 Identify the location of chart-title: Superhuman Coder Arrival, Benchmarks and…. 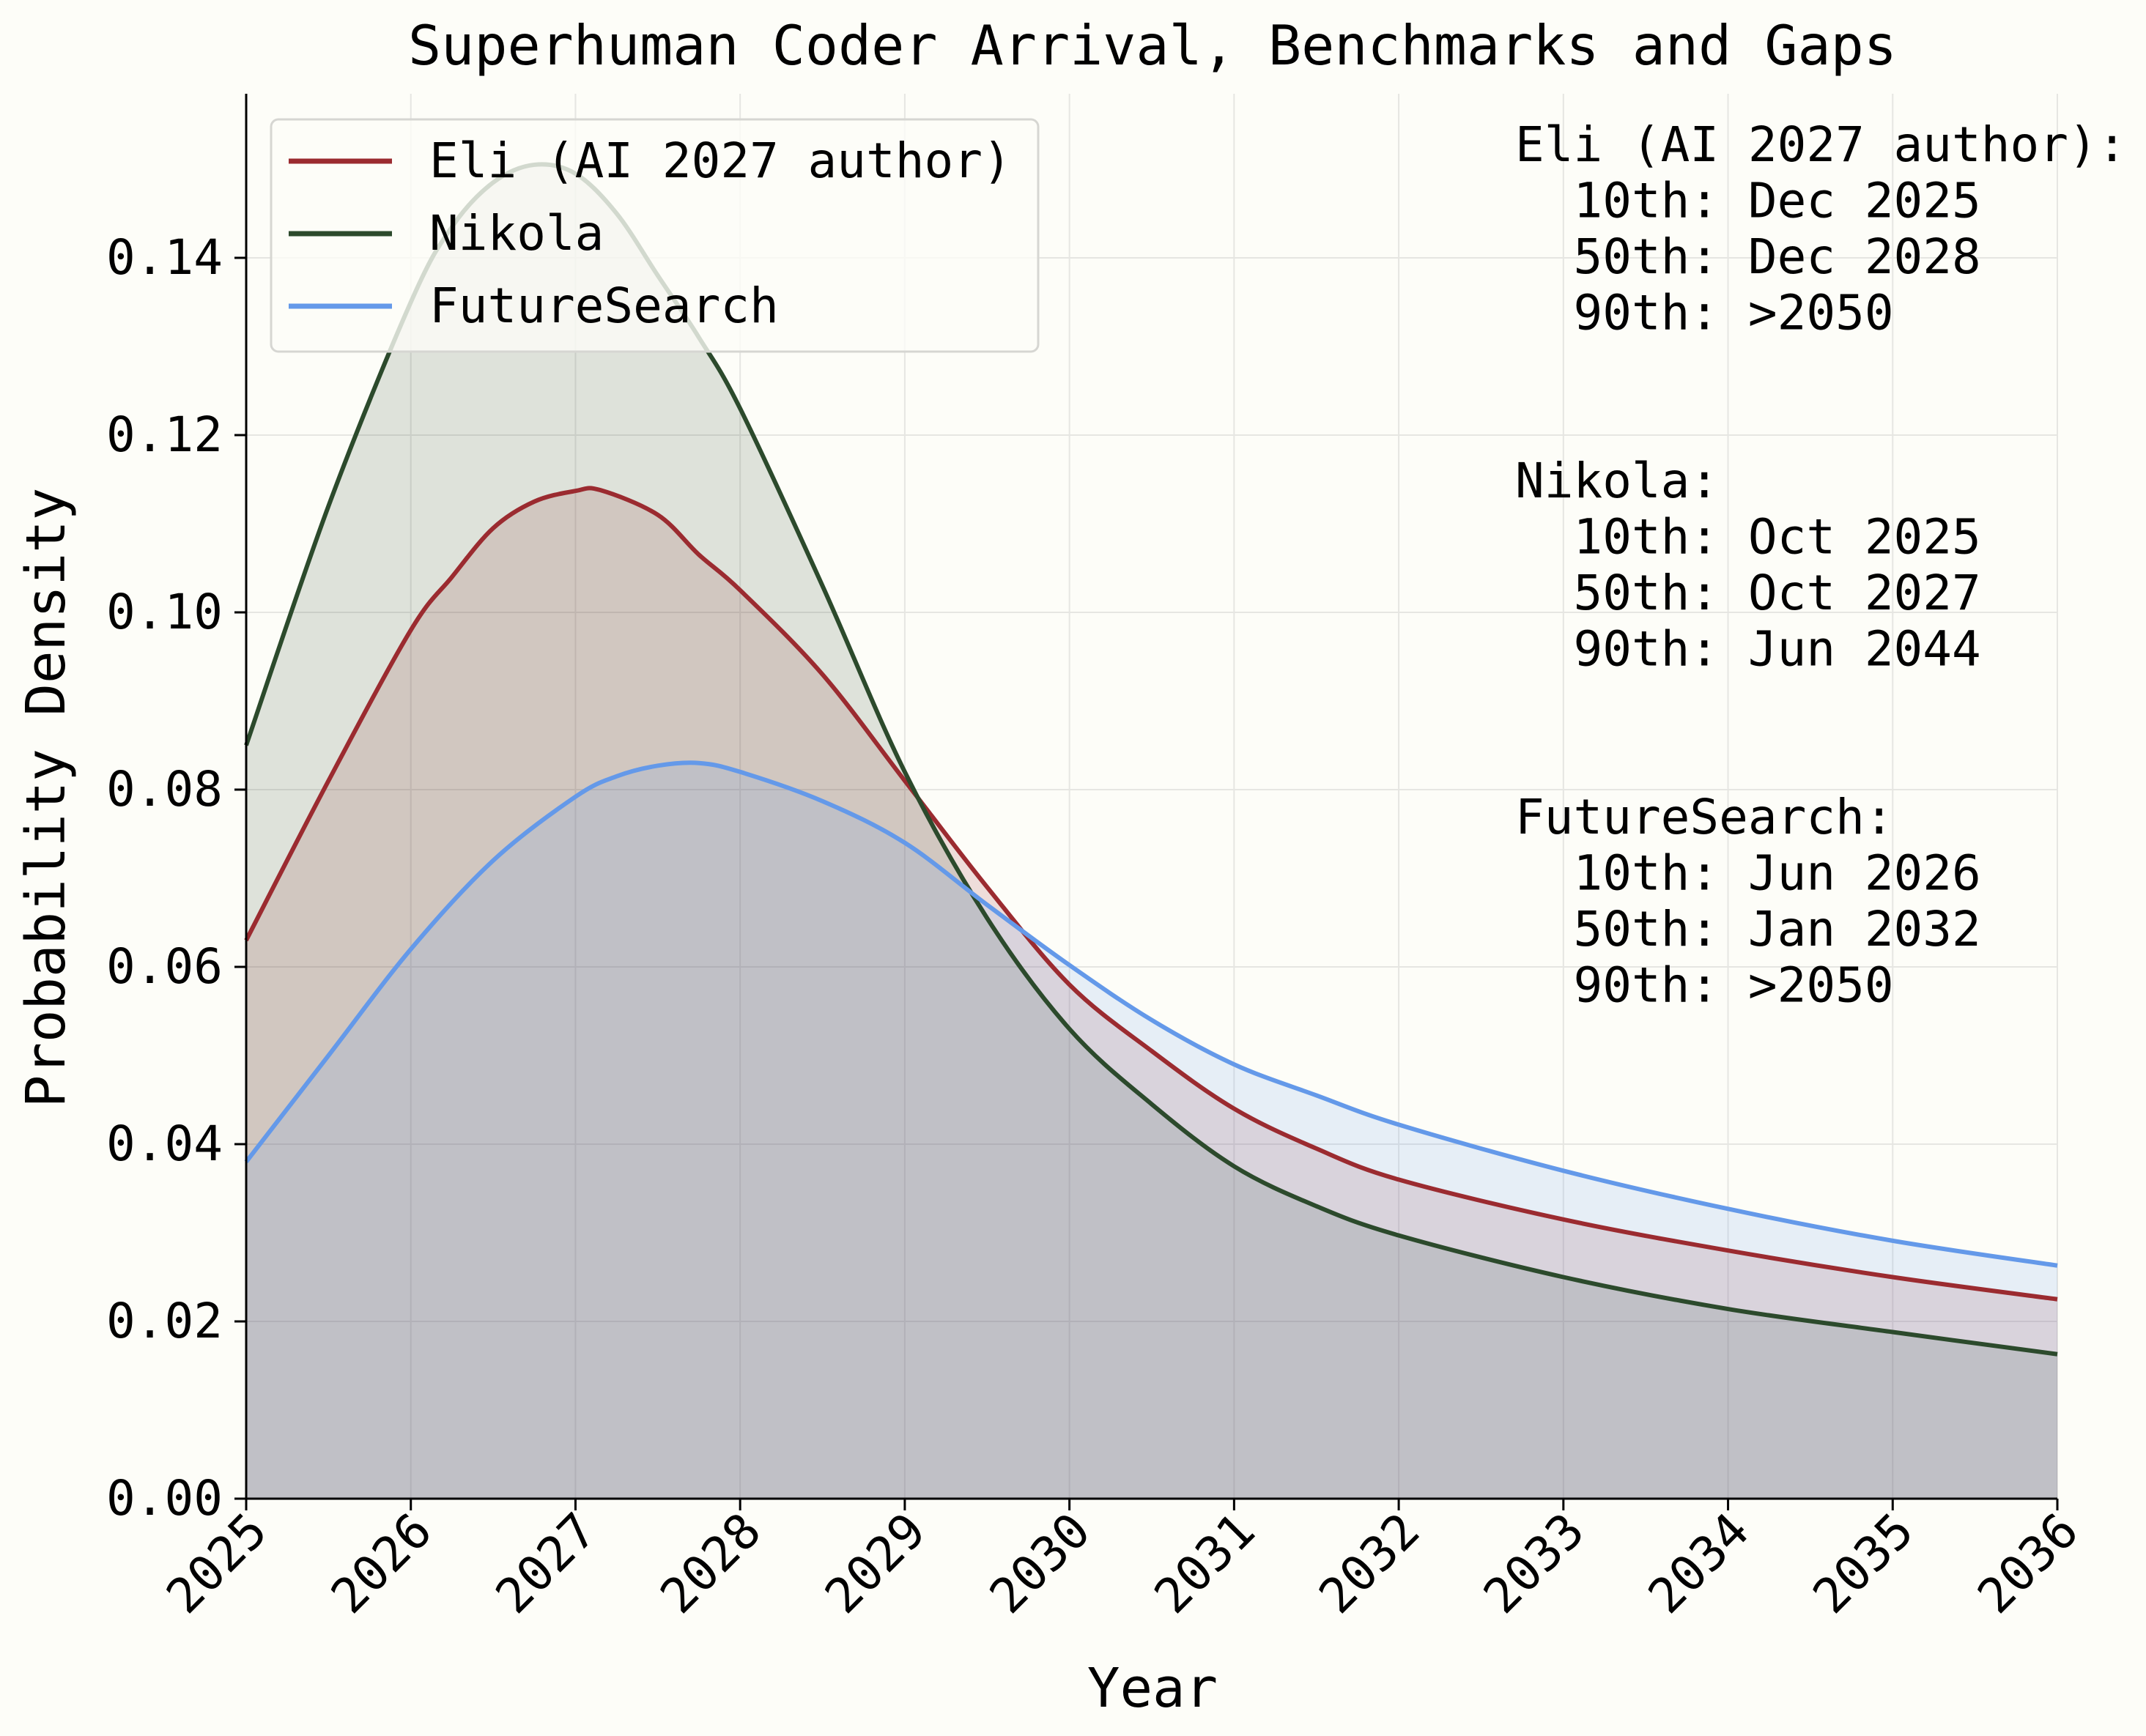
(1152, 45).